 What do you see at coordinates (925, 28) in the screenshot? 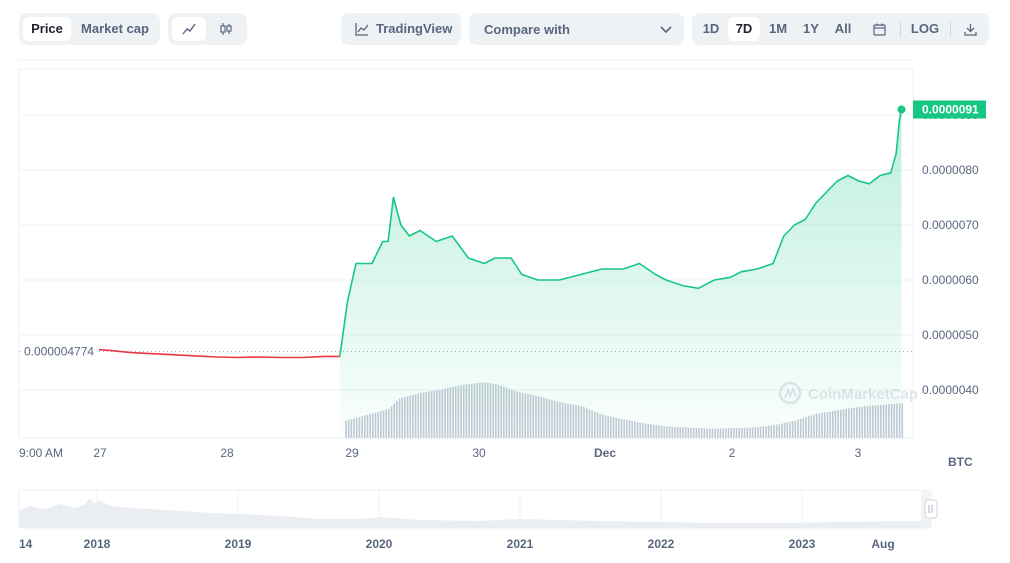
I see `log-scale-button: LOG` at bounding box center [925, 28].